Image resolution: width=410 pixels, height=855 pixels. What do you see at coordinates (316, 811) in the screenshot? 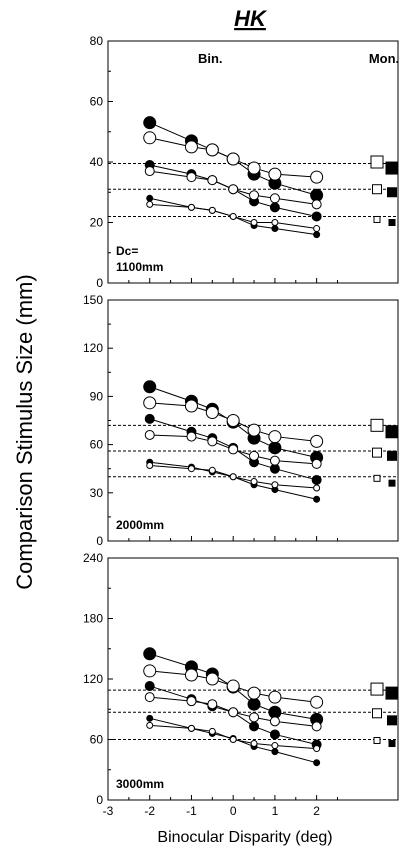
I see `x-tick-label: 2` at bounding box center [316, 811].